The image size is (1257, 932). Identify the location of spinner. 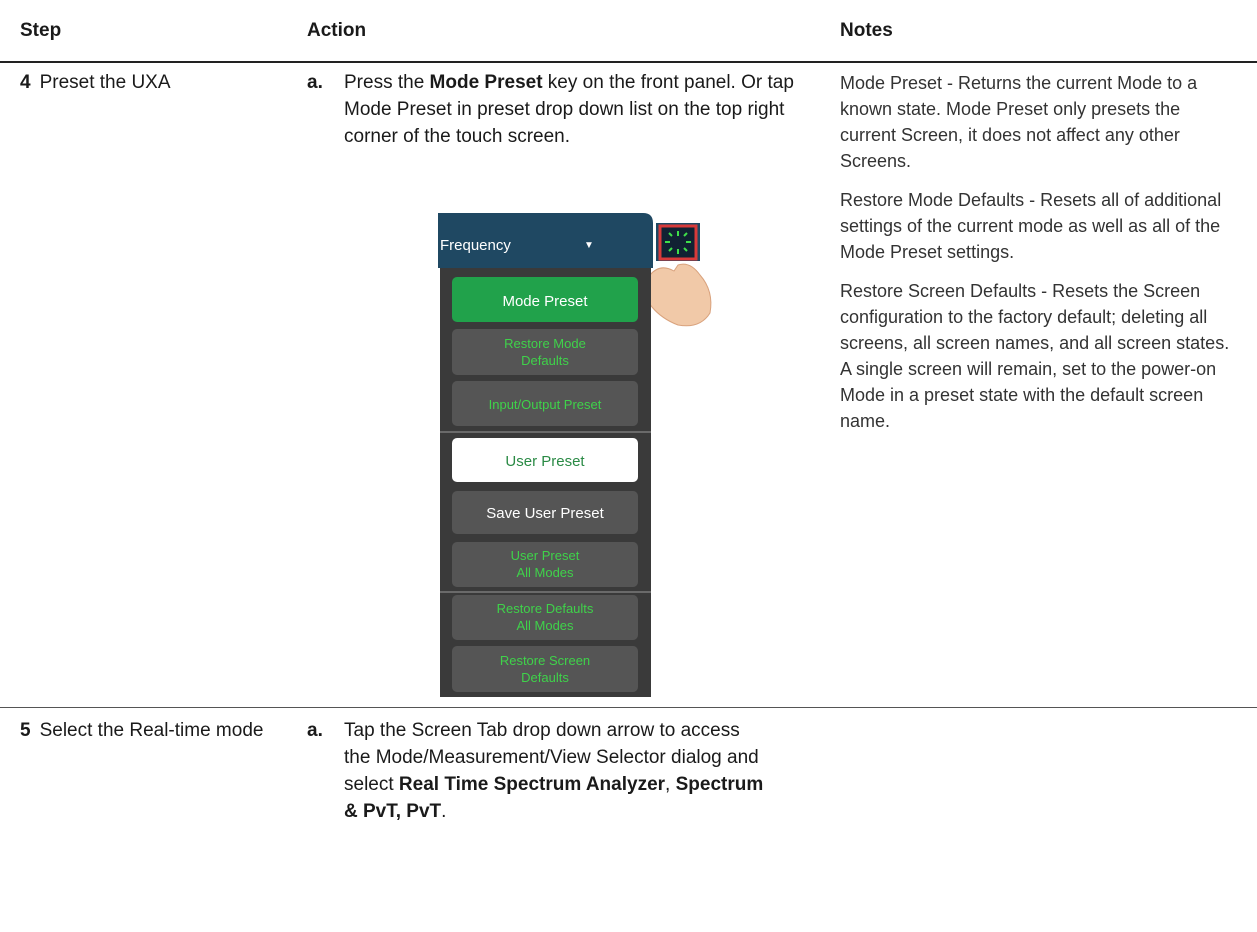
(678, 242).